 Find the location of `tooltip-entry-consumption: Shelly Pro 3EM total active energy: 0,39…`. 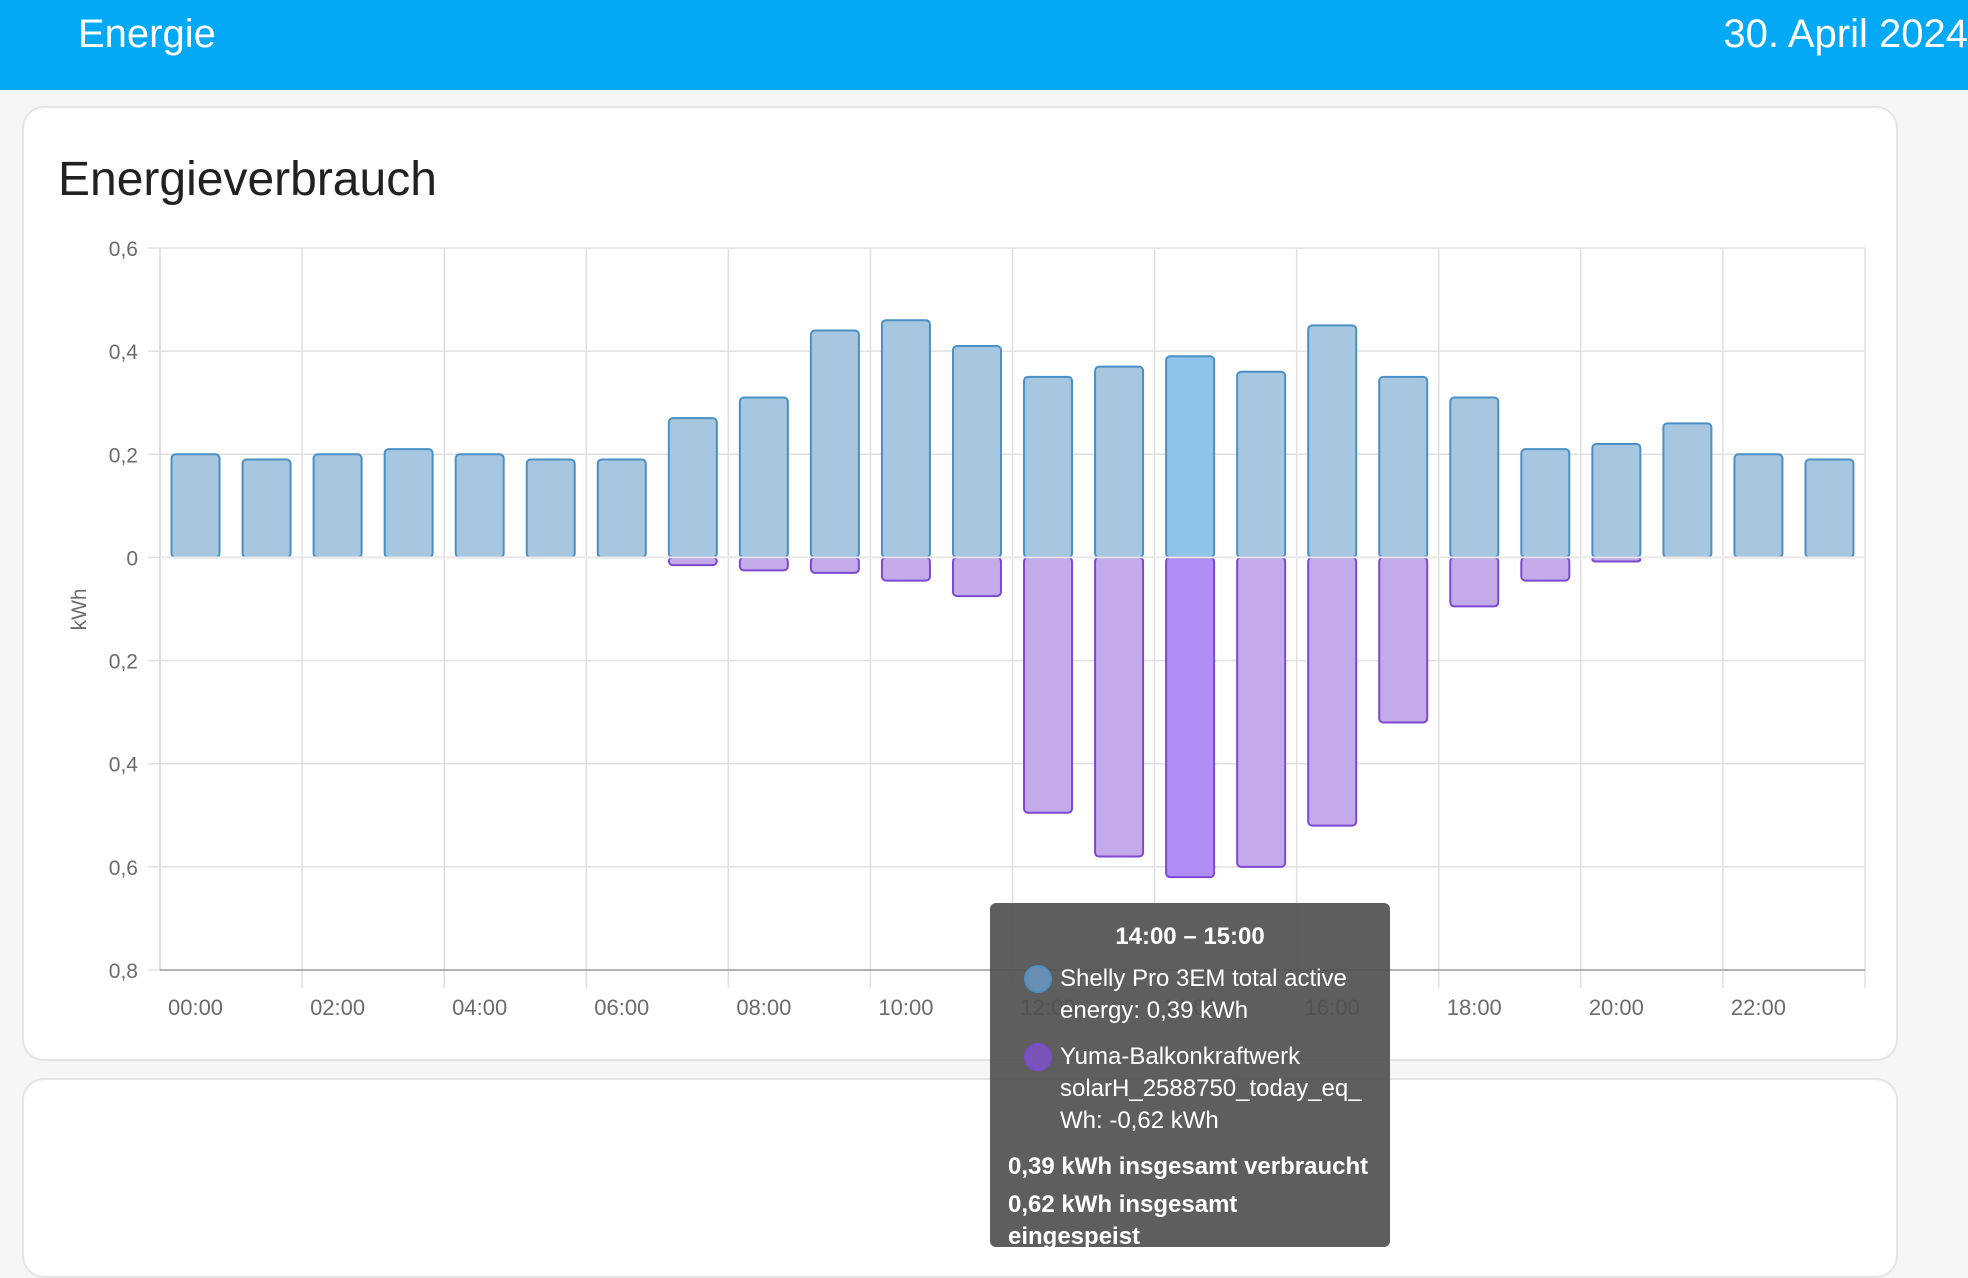

tooltip-entry-consumption: Shelly Pro 3EM total active energy: 0,39… is located at coordinates (1190, 995).